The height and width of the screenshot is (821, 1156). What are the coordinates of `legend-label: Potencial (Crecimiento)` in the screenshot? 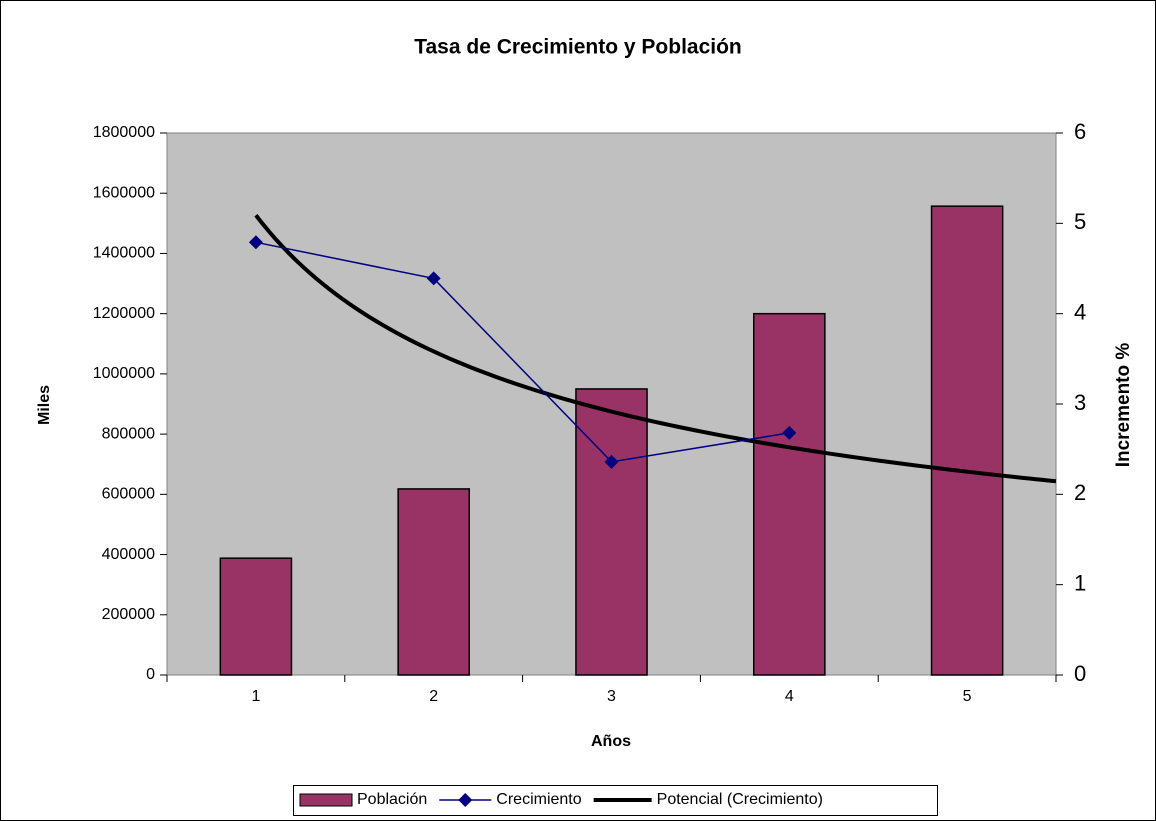 It's located at (740, 799).